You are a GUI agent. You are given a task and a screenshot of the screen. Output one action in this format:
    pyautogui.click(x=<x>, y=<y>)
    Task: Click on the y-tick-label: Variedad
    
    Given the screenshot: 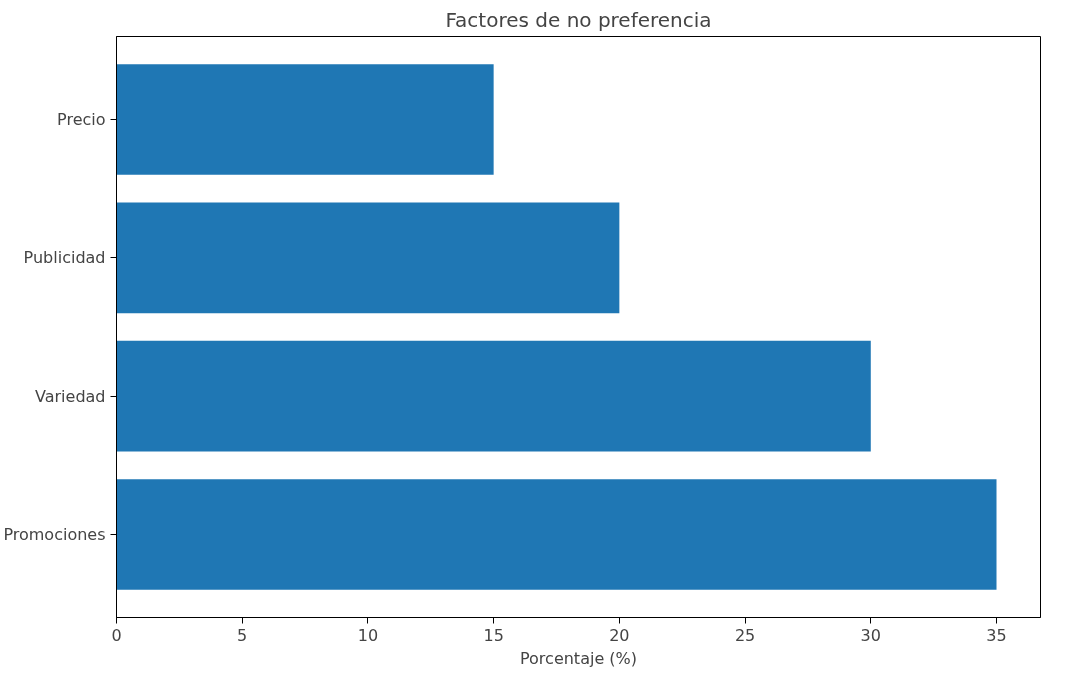 What is the action you would take?
    pyautogui.click(x=70, y=396)
    